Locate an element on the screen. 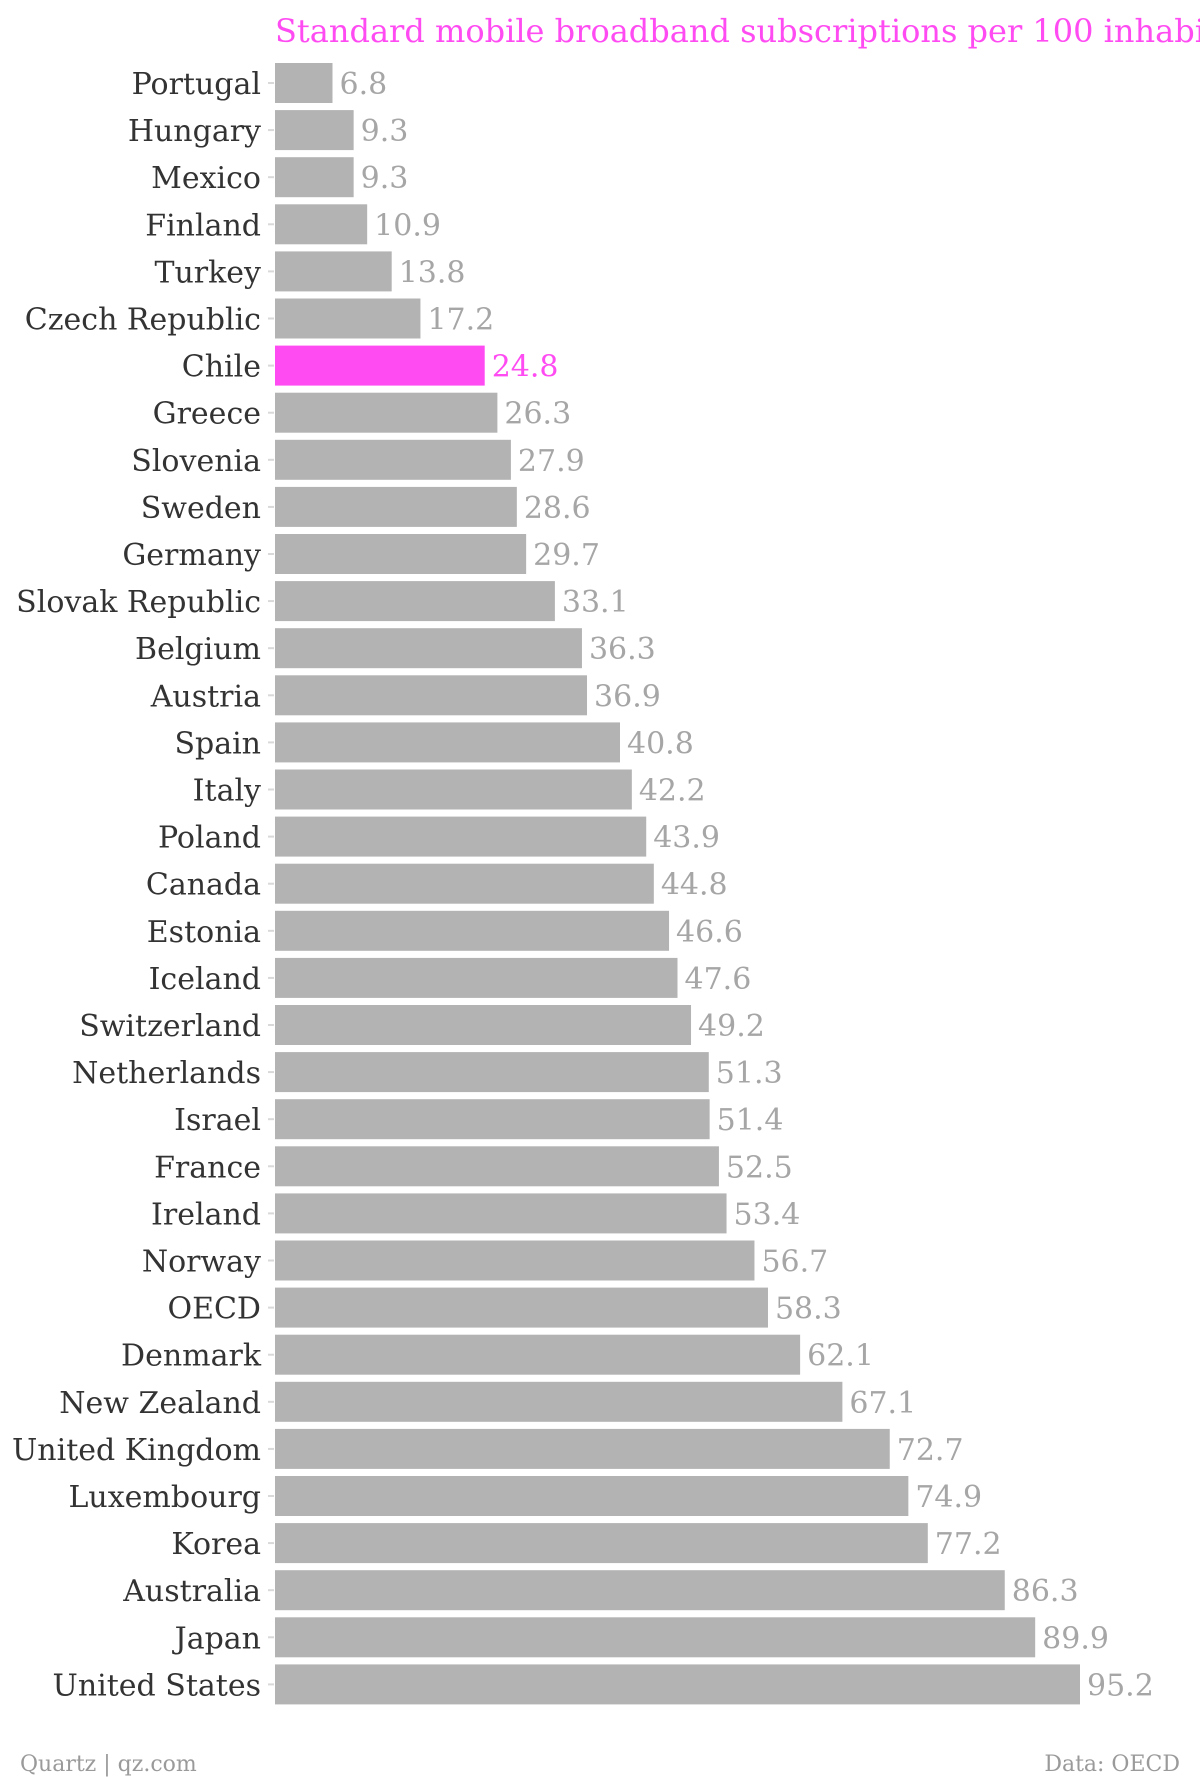 Image resolution: width=1200 pixels, height=1777 pixels. category-label: Iceland is located at coordinates (205, 979).